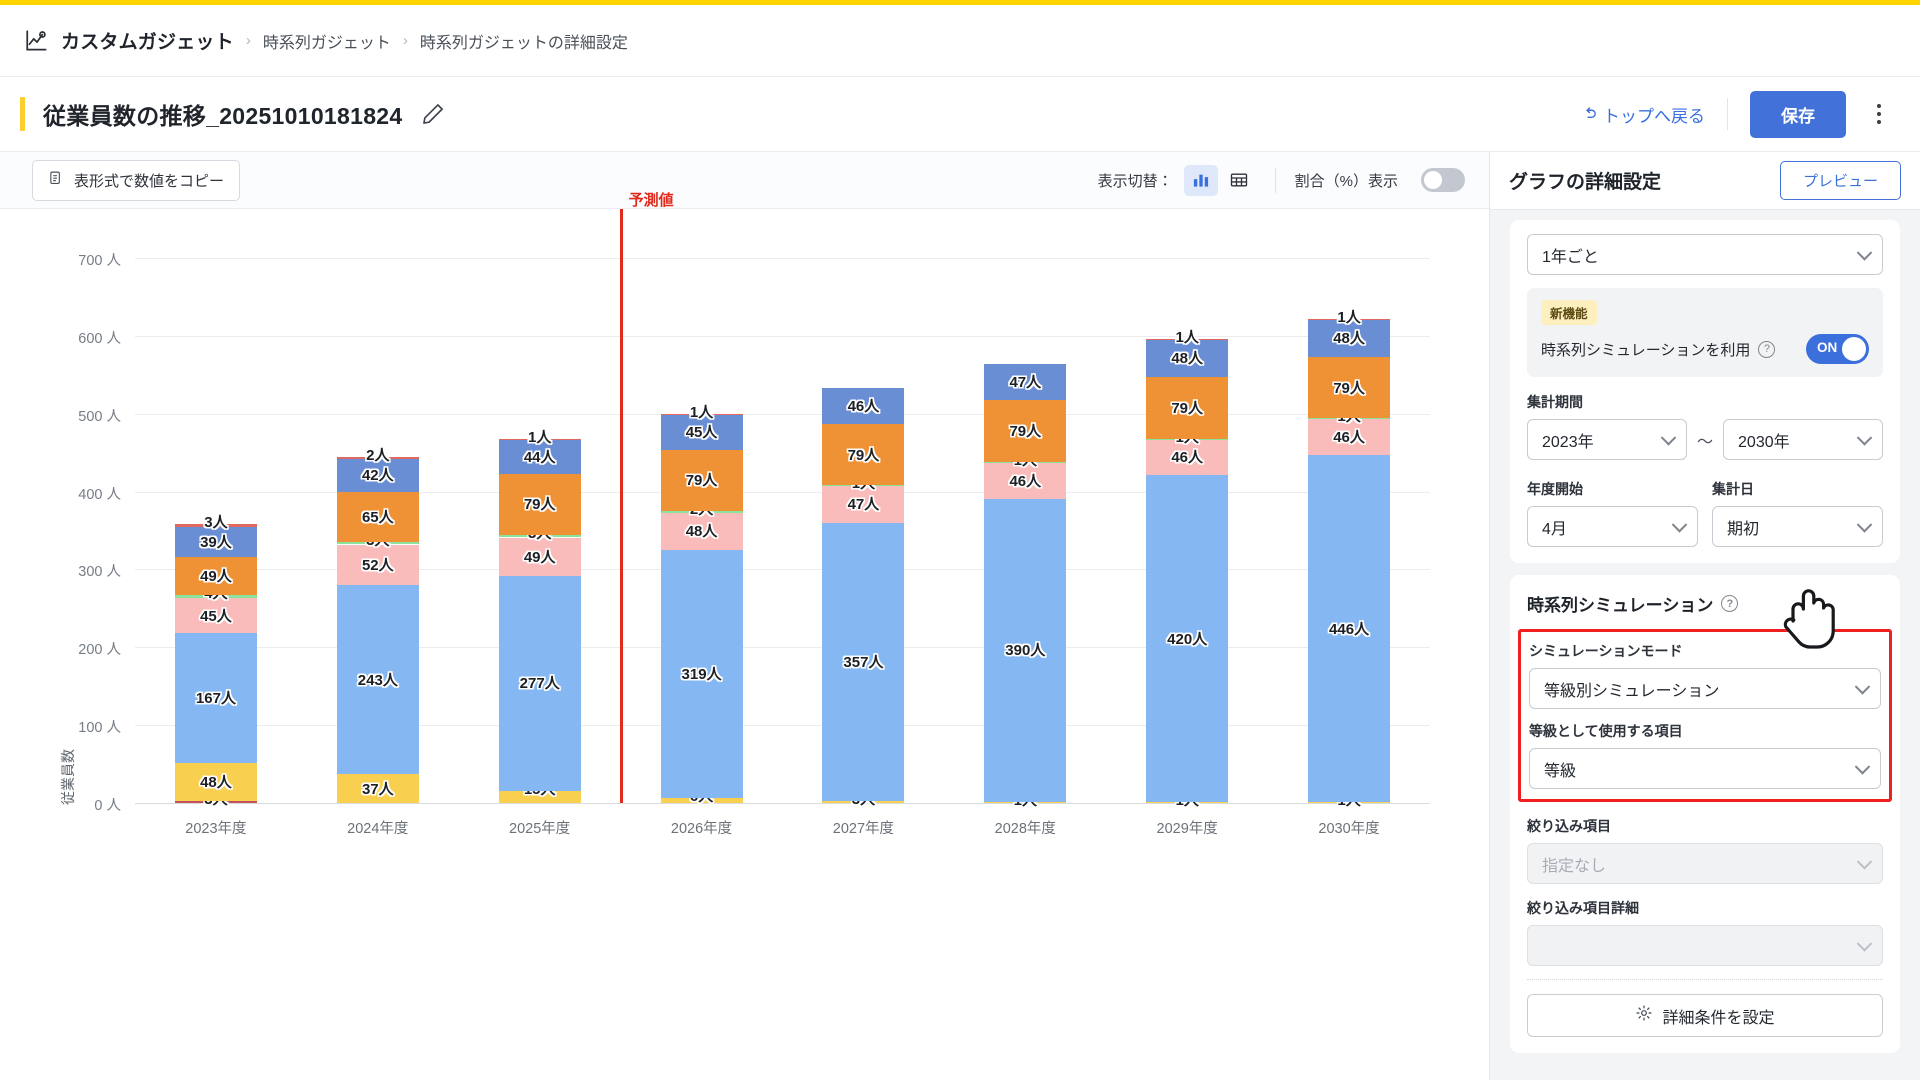 The width and height of the screenshot is (1920, 1080). Describe the element at coordinates (1837, 349) in the screenshot. I see `simulation-enable-toggle: ON` at that location.